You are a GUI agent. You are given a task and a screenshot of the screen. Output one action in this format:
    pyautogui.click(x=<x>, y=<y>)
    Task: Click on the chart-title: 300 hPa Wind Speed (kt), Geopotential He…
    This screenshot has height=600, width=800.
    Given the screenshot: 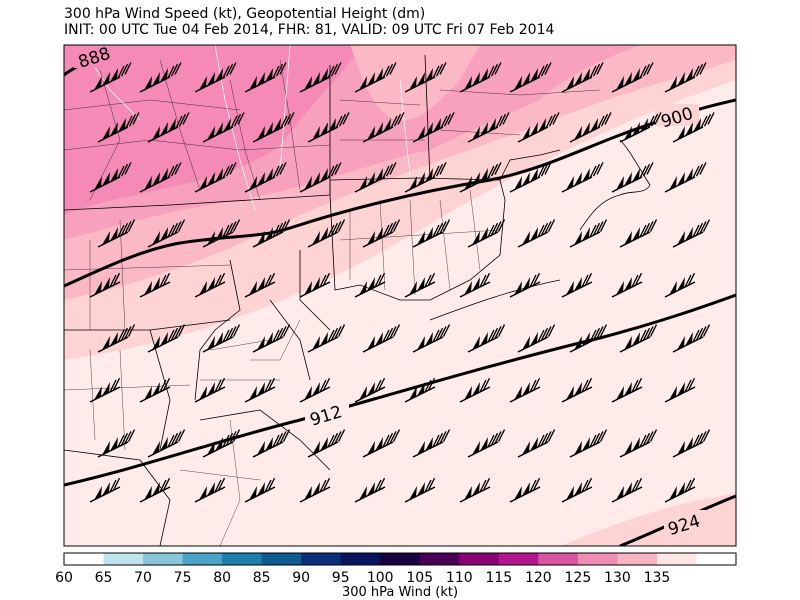 What is the action you would take?
    pyautogui.click(x=245, y=14)
    